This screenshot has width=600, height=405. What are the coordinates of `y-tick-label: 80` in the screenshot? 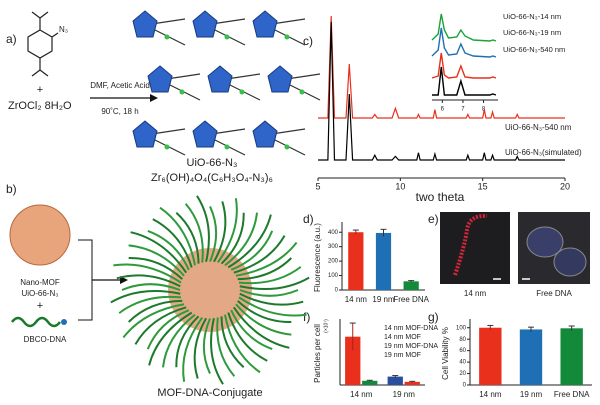 It's located at (462, 340).